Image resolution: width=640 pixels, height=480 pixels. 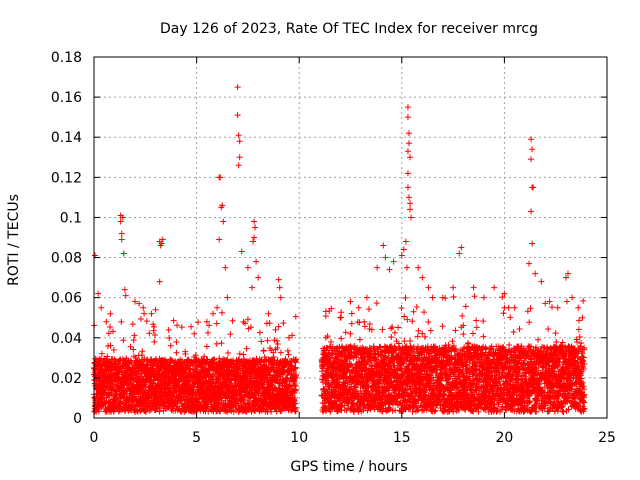 I want to click on x-axis-label: GPS time / hours, so click(x=348, y=467).